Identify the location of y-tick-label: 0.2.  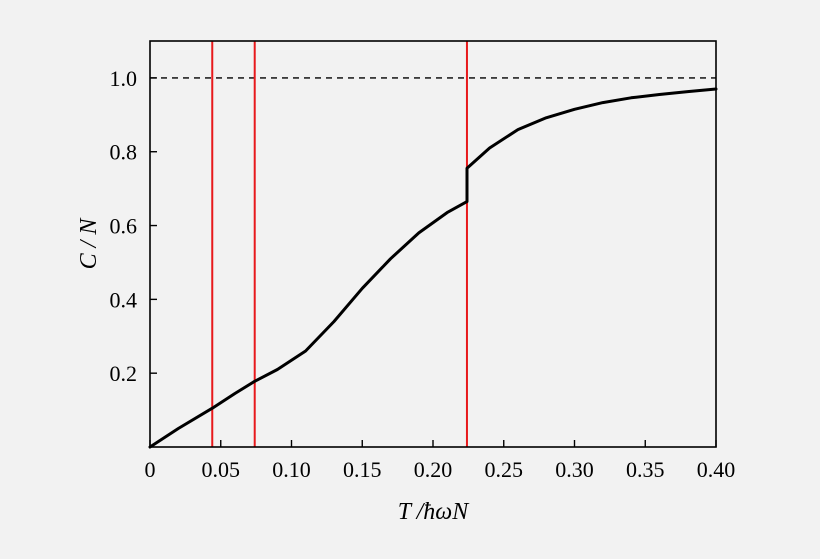
(124, 373).